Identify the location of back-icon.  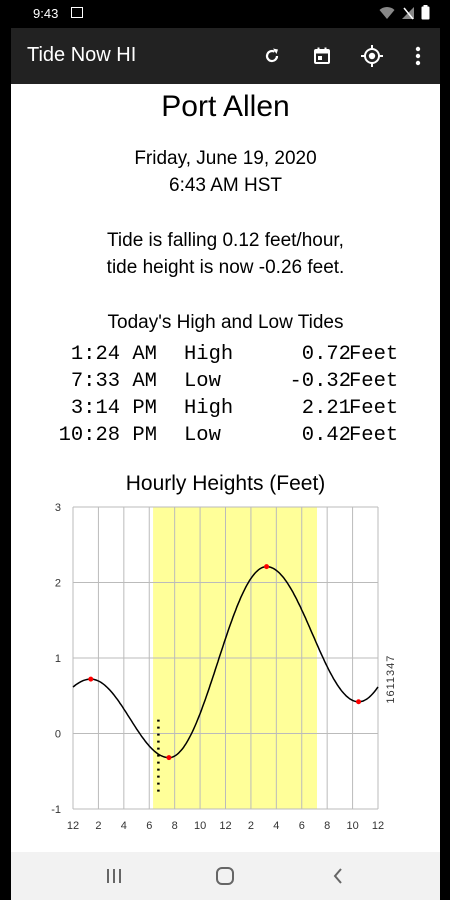
(338, 876).